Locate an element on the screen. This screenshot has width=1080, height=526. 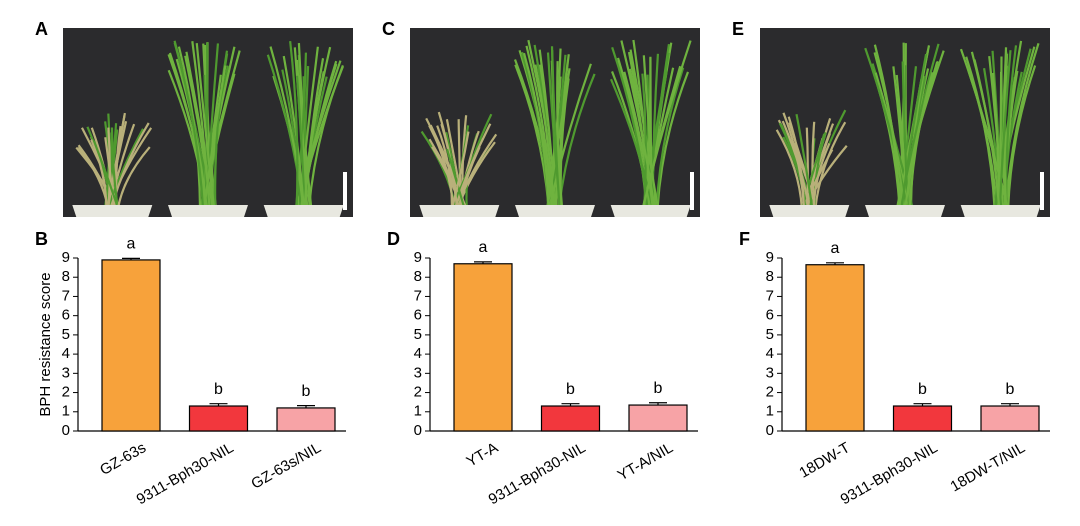
x-tick-label: 18DW-T is located at coordinates (824, 460).